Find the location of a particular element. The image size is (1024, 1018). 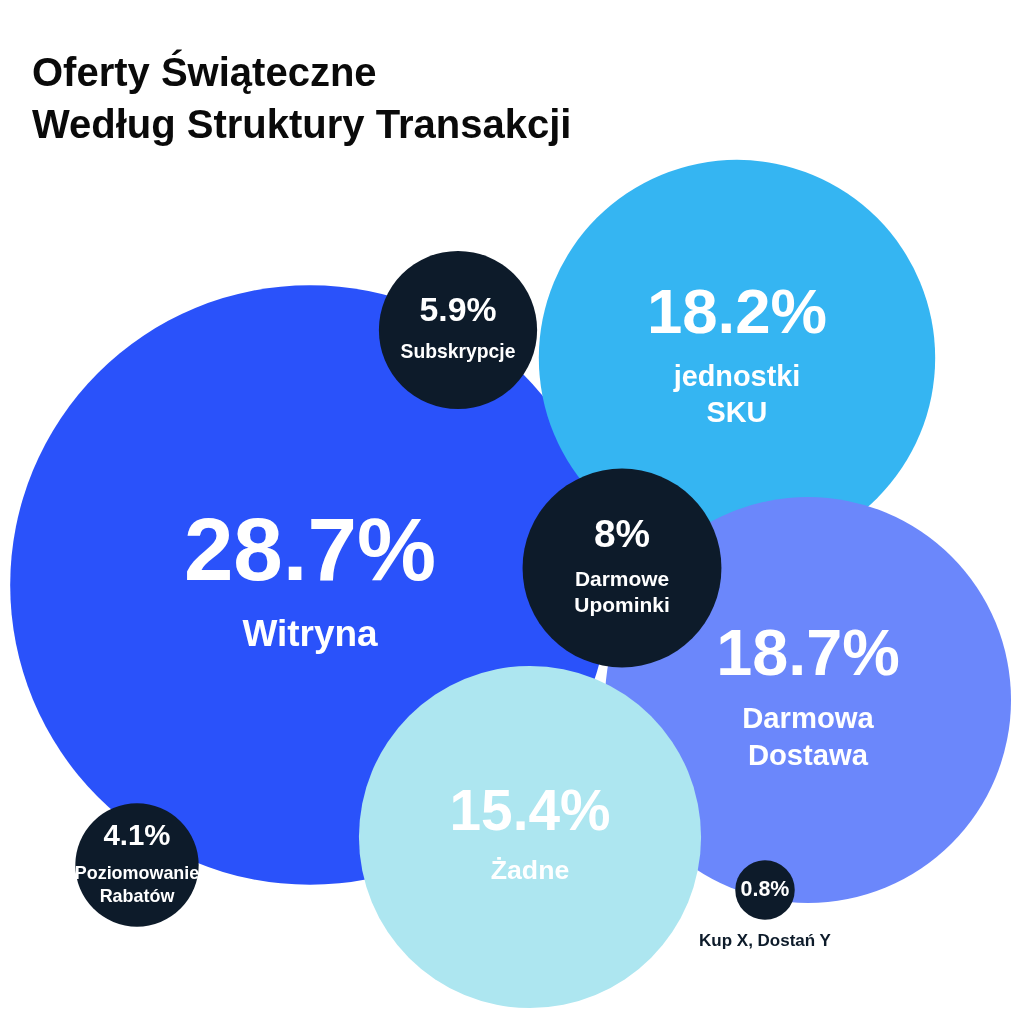

data-label: 8% is located at coordinates (622, 533).